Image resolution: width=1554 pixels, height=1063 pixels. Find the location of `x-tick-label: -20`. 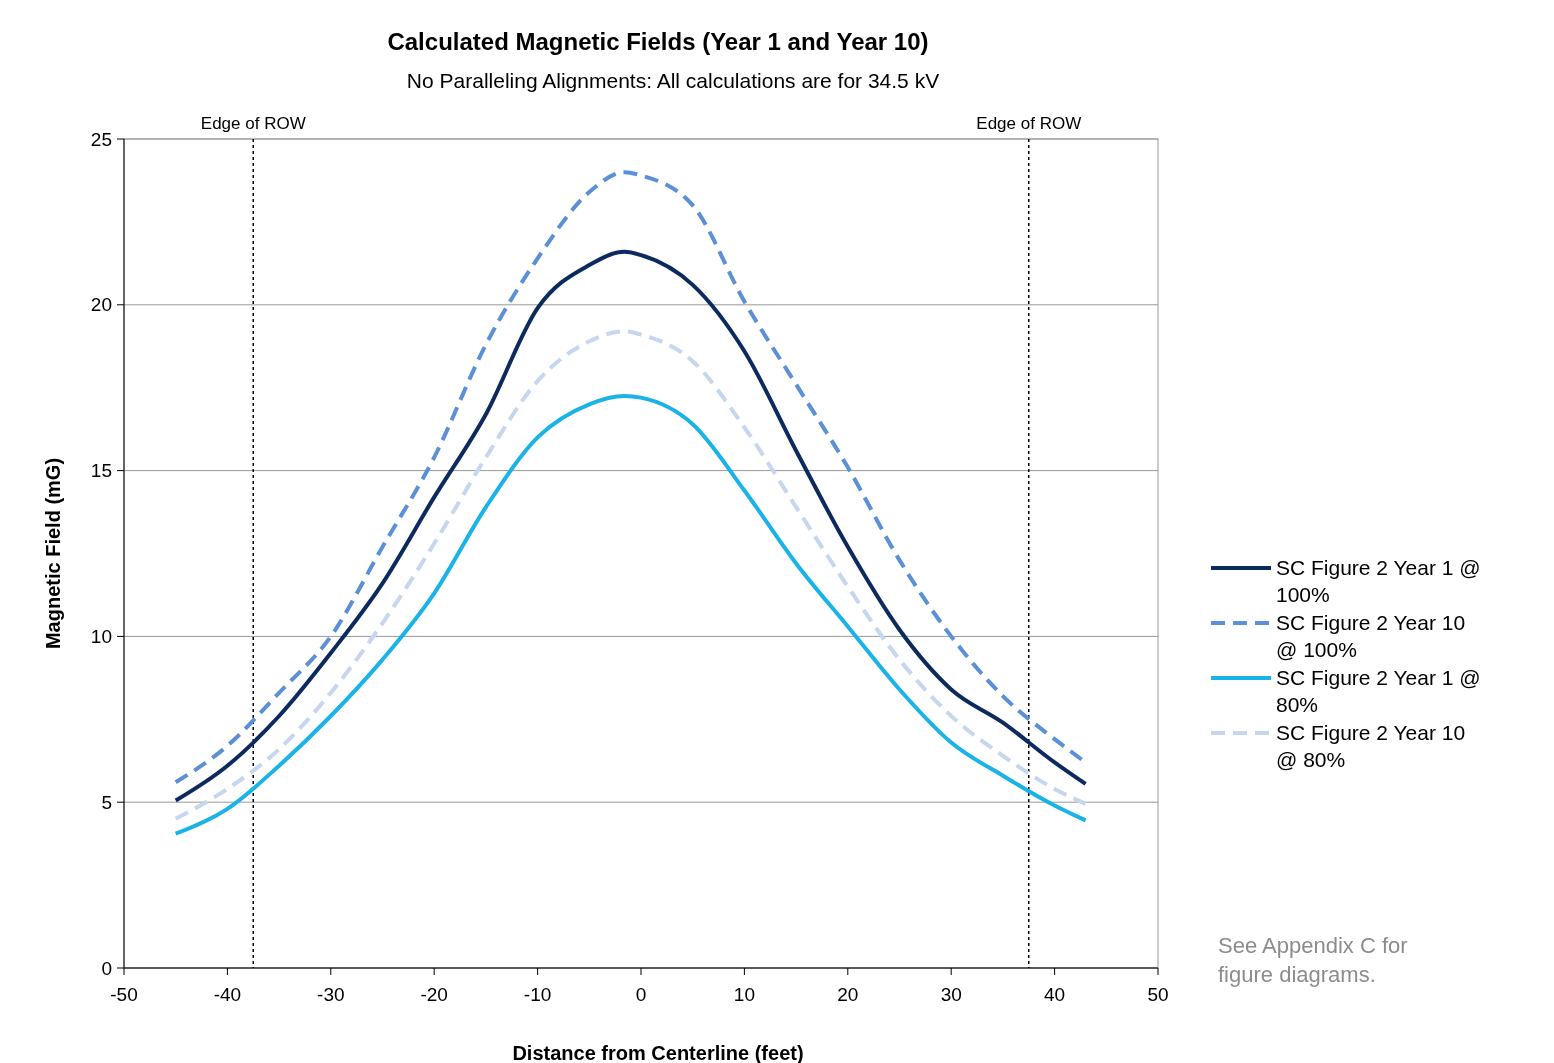

x-tick-label: -20 is located at coordinates (434, 994).